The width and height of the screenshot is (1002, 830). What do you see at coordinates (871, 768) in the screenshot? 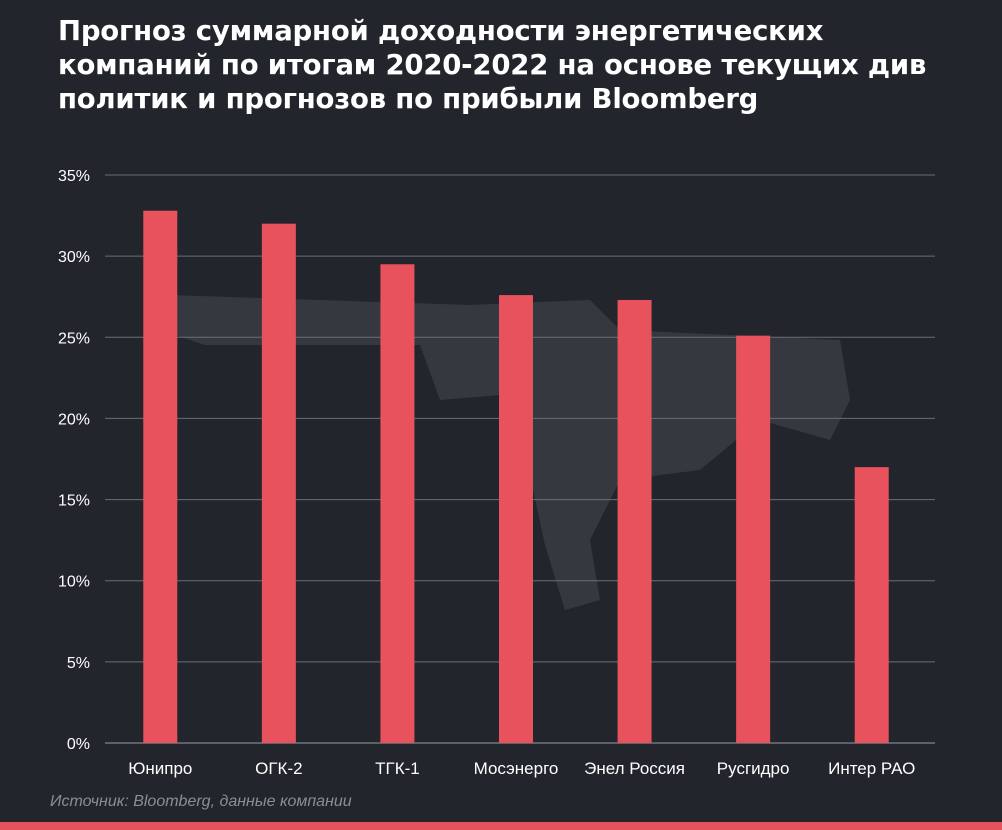
I see `x-category-label: Интер РАО` at bounding box center [871, 768].